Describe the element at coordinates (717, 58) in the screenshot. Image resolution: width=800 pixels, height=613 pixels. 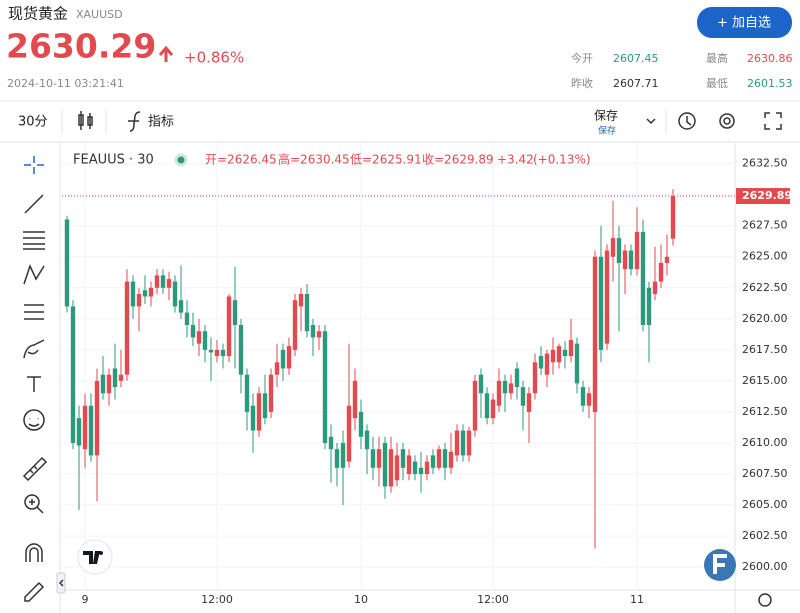
I see `stat-label: 最高` at that location.